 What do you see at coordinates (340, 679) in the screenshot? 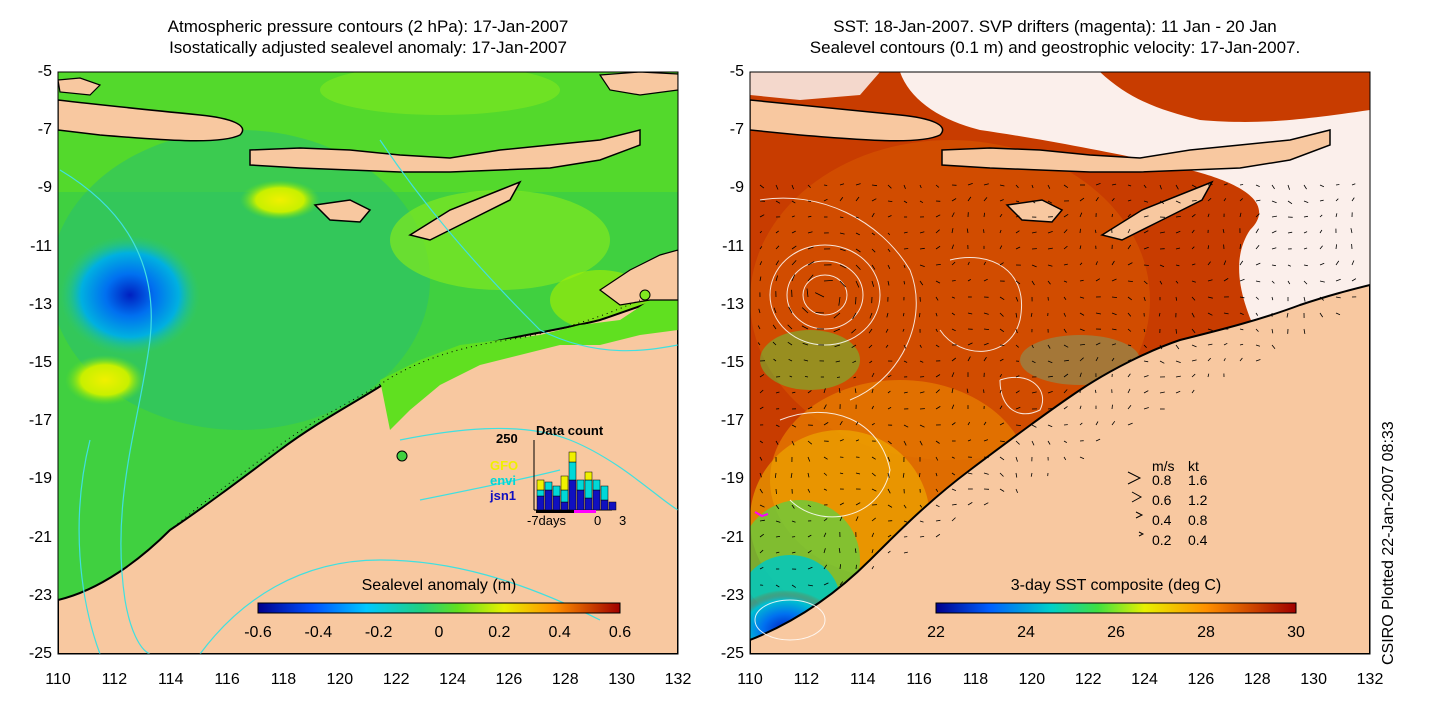
I see `x-tick-label: 120` at bounding box center [340, 679].